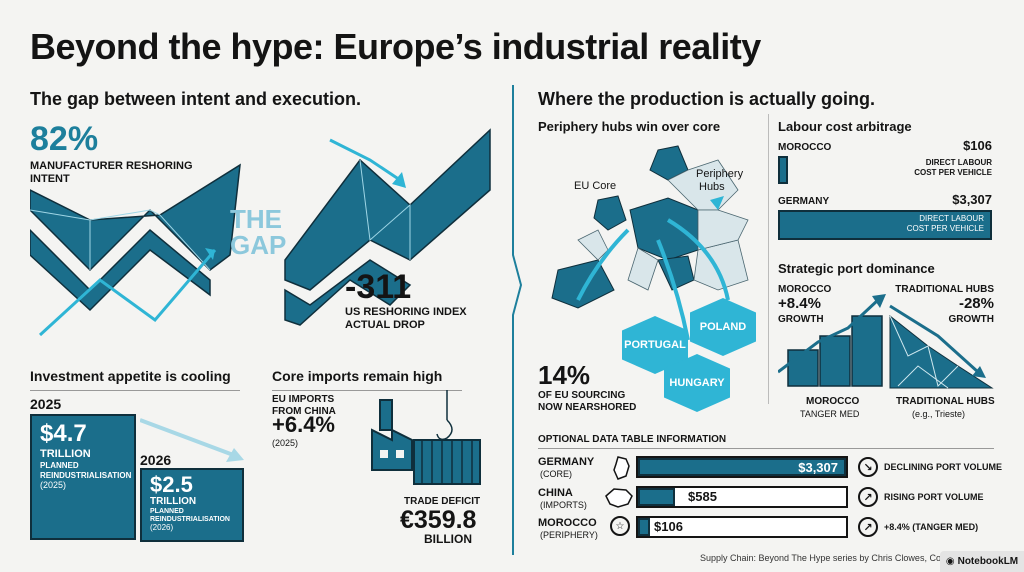 This screenshot has height=572, width=1024. Describe the element at coordinates (945, 228) in the screenshot. I see `labour-row-germany-label-2: COST PER VEHICLE` at that location.